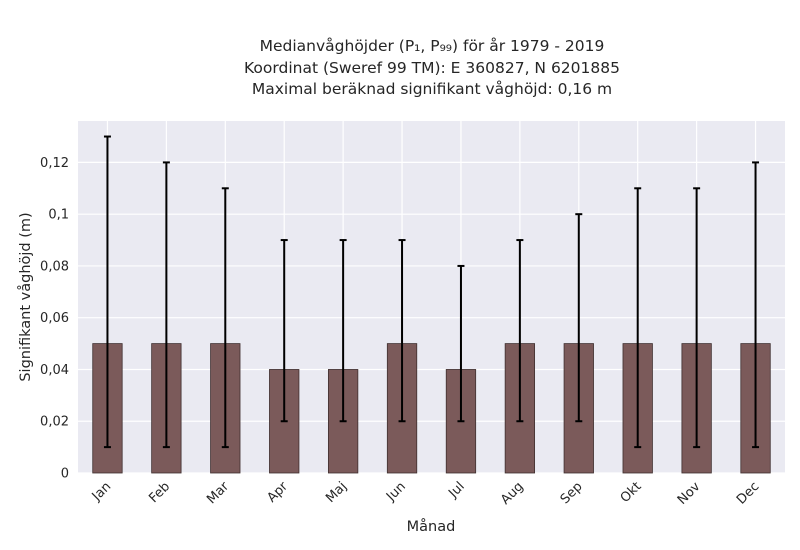 This screenshot has height=550, width=800. Describe the element at coordinates (396, 492) in the screenshot. I see `x-tick-label: Jun` at that location.